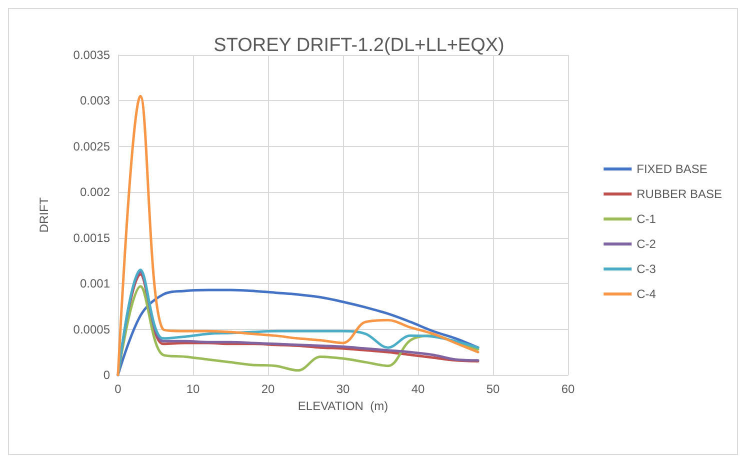  Describe the element at coordinates (95, 283) in the screenshot. I see `y-tick-label: 0.001` at that location.